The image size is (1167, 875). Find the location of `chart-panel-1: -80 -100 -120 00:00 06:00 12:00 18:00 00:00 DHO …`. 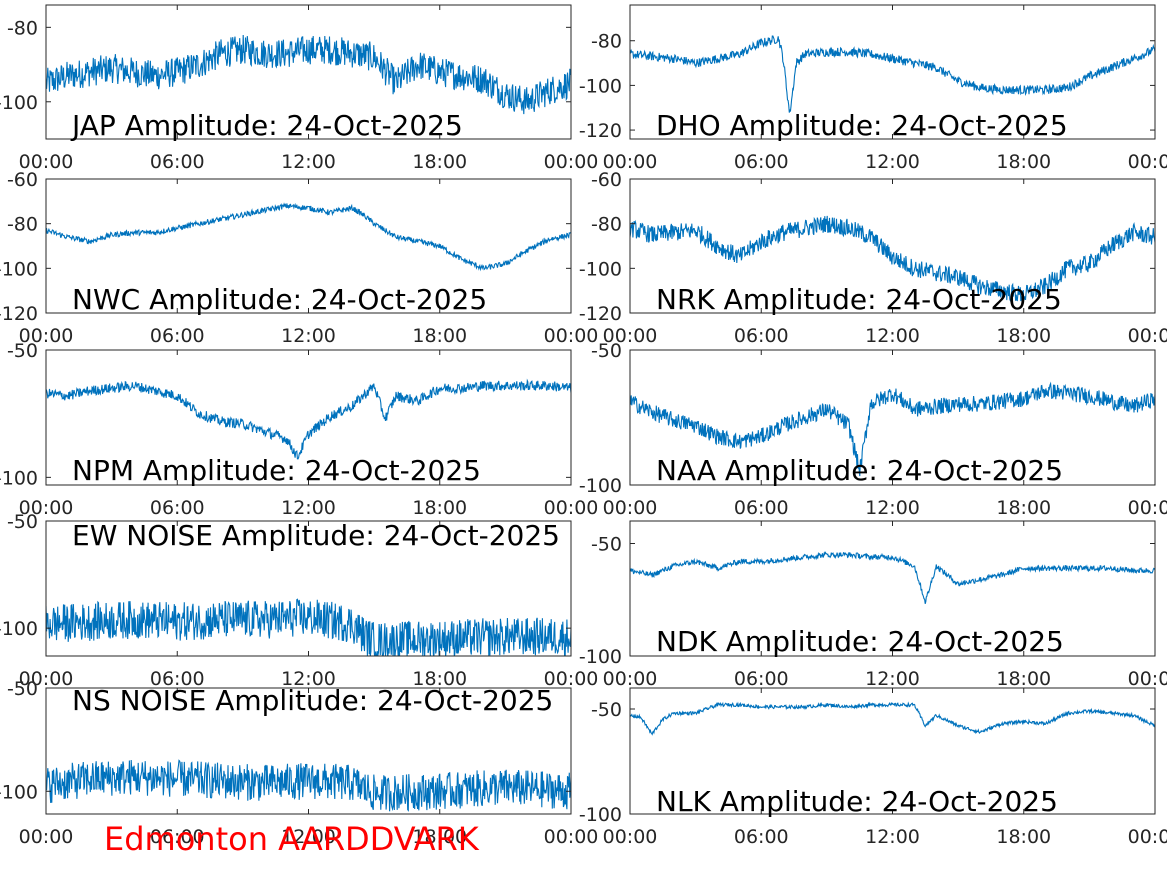

chart-panel-1: -80 -100 -120 00:00 06:00 12:00 18:00 00:00 DHO … is located at coordinates (873, 88).